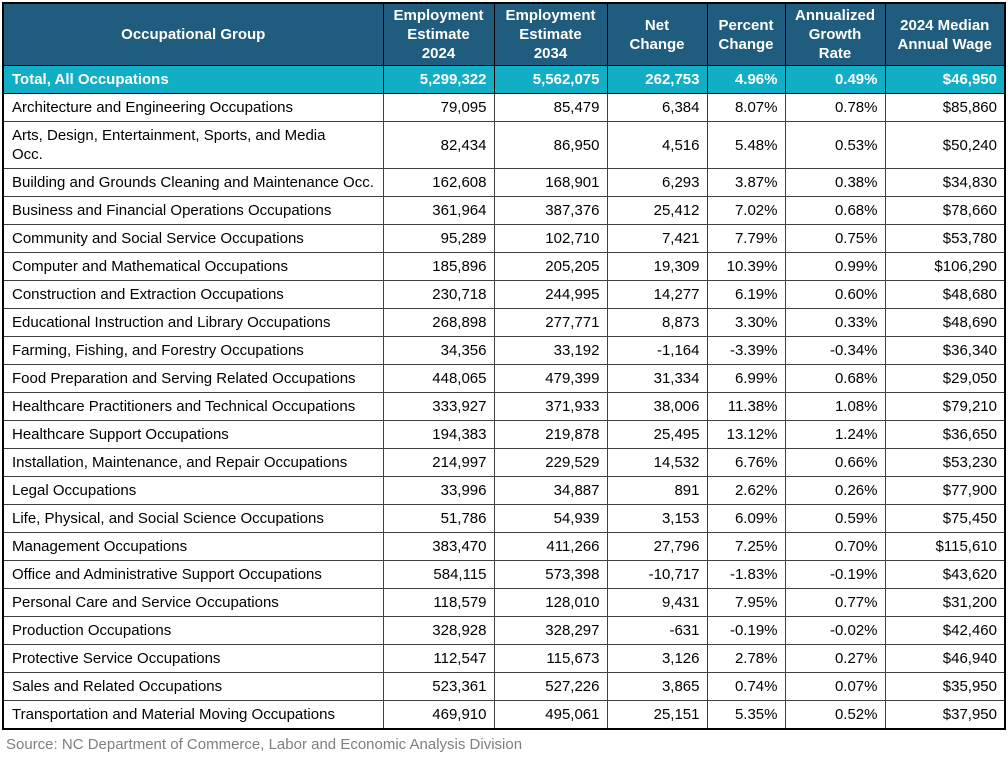  I want to click on cell-value: 11.38%, so click(746, 406).